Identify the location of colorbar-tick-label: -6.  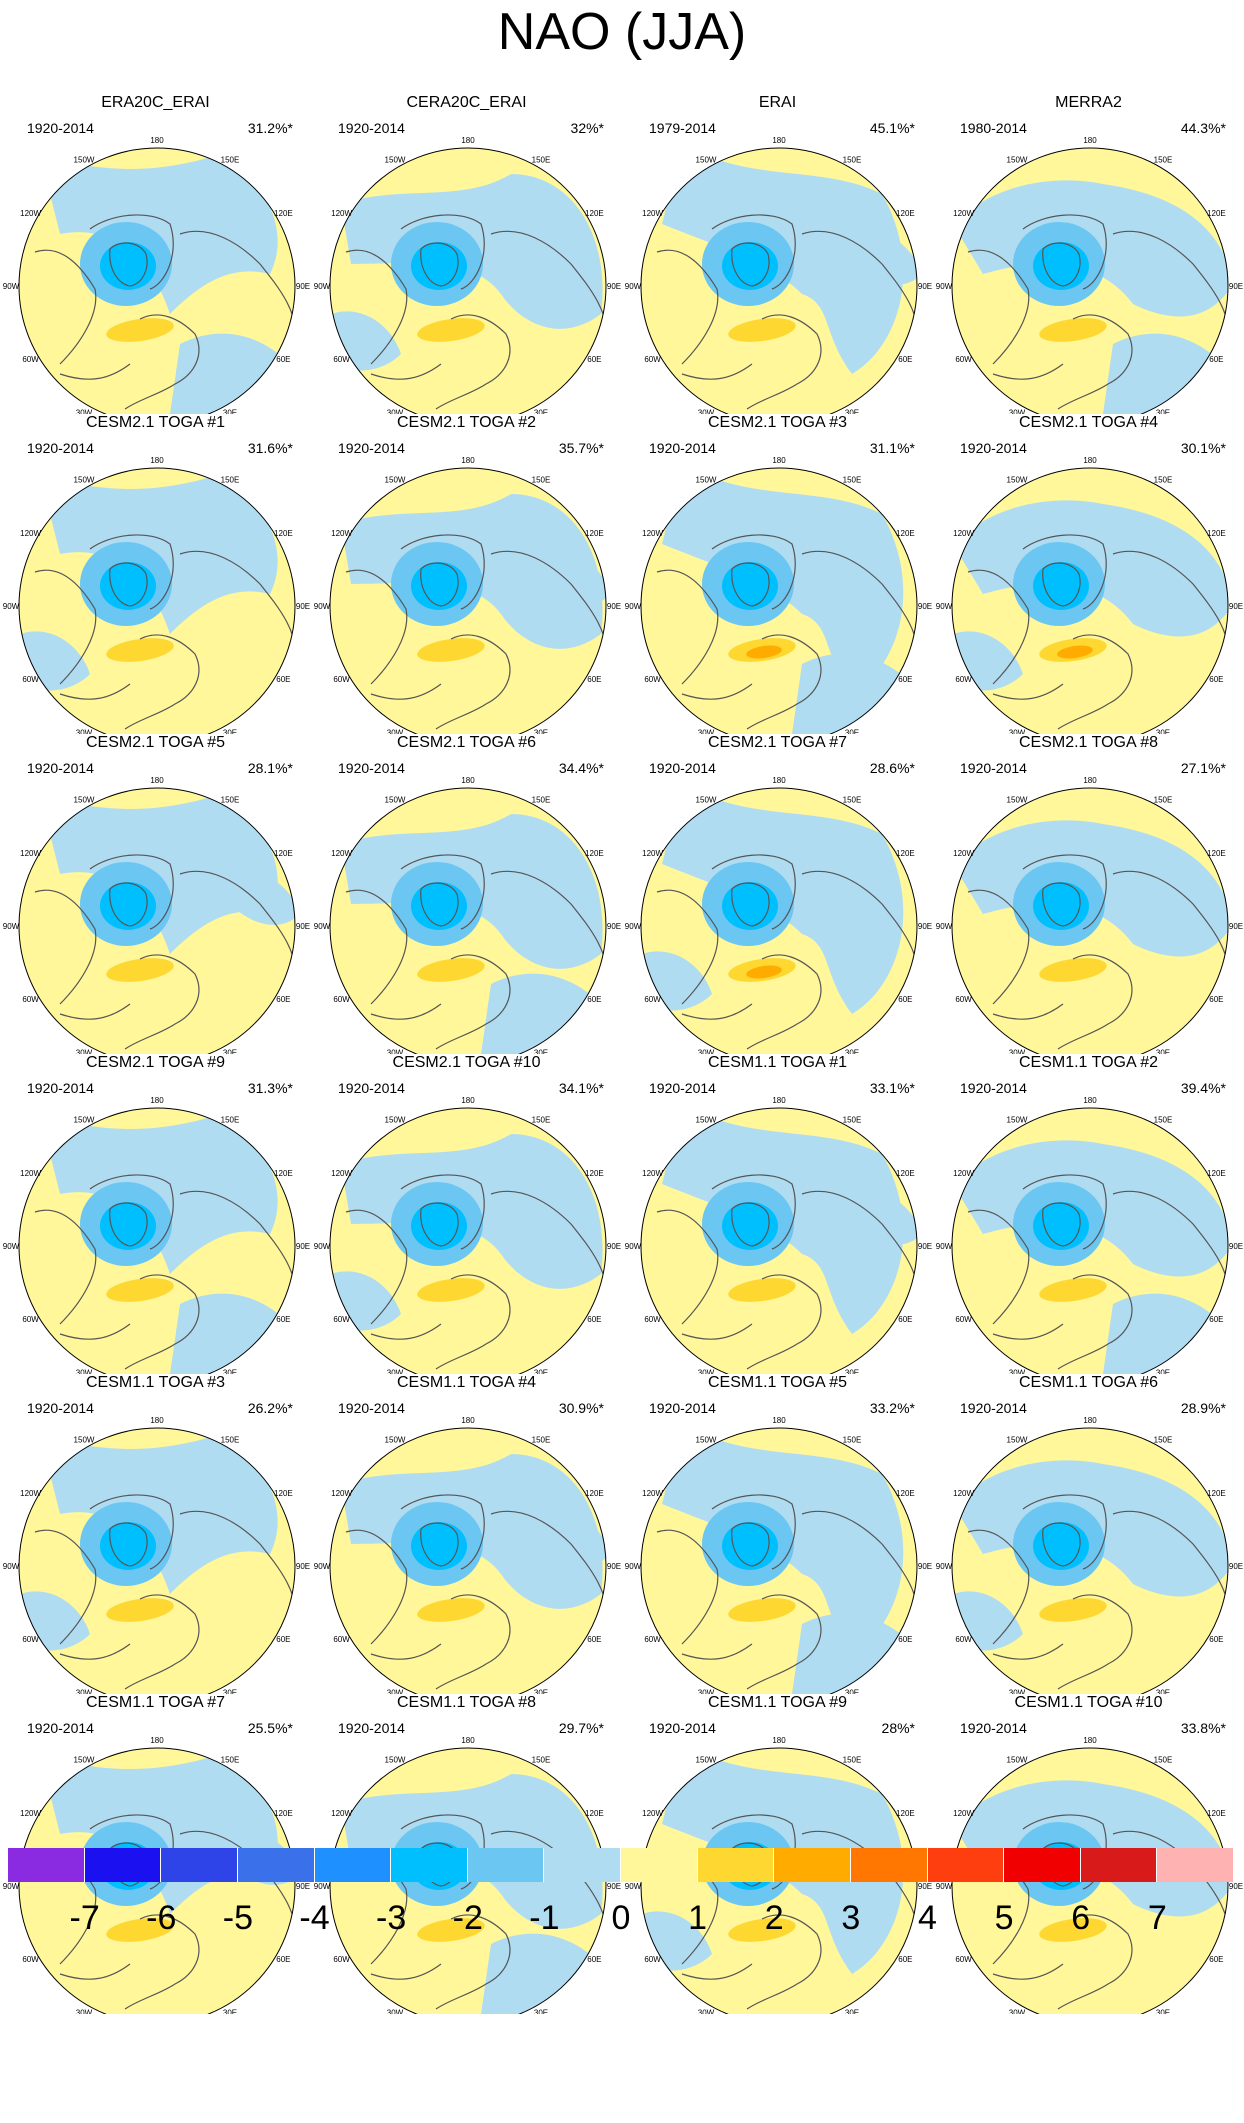
(161, 1918).